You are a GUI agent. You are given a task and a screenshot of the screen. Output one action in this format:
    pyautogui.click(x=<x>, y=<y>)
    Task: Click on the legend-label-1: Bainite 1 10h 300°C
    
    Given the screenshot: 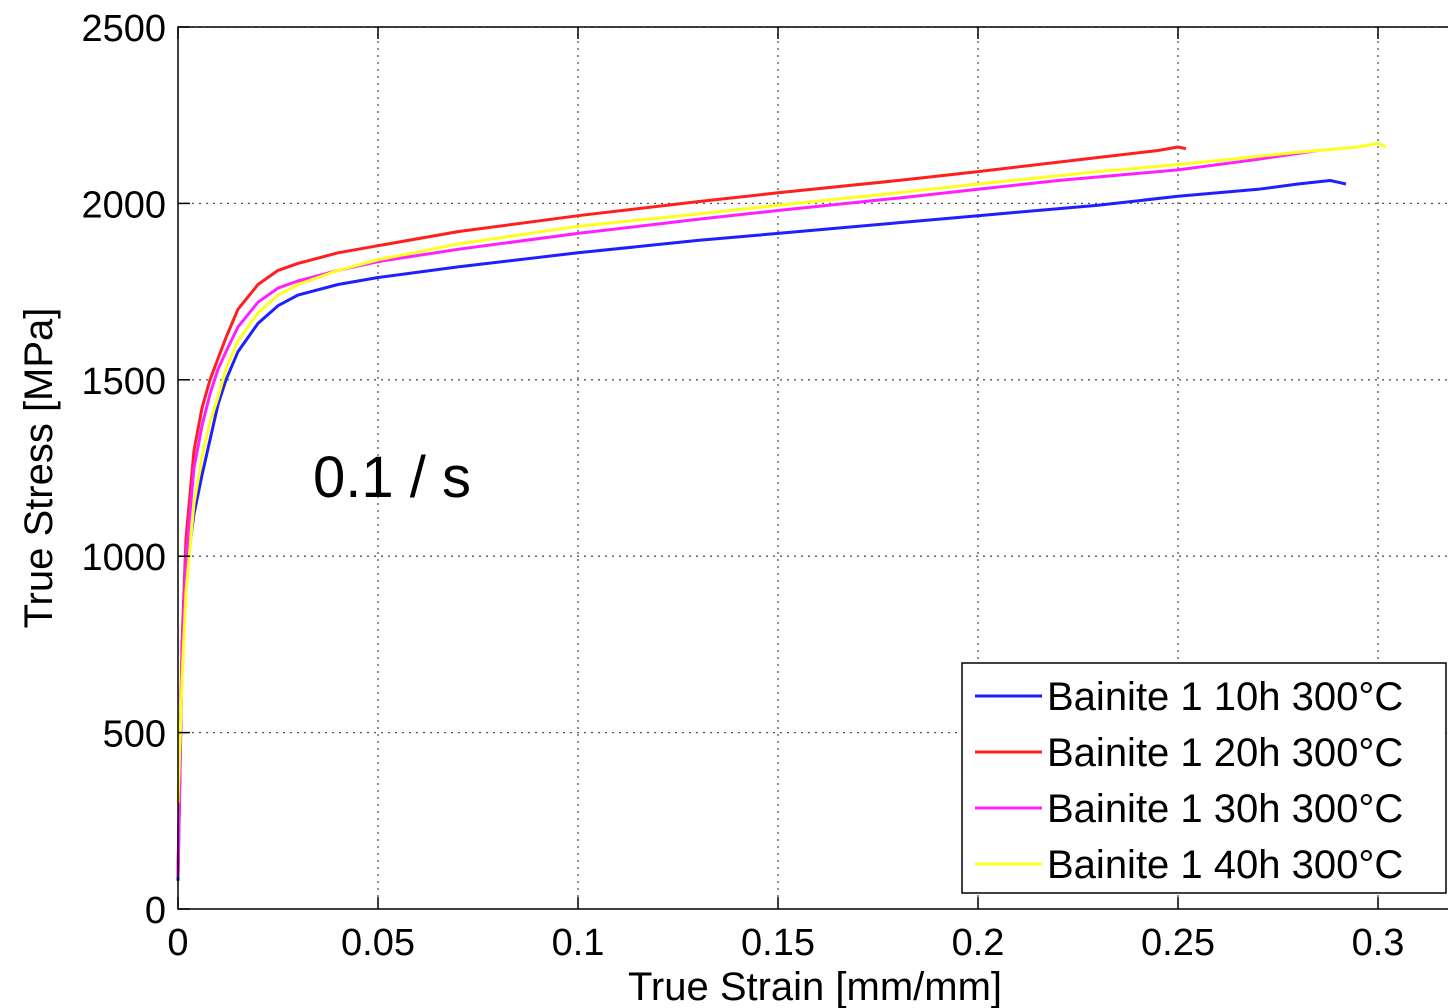 What is the action you would take?
    pyautogui.click(x=1225, y=697)
    